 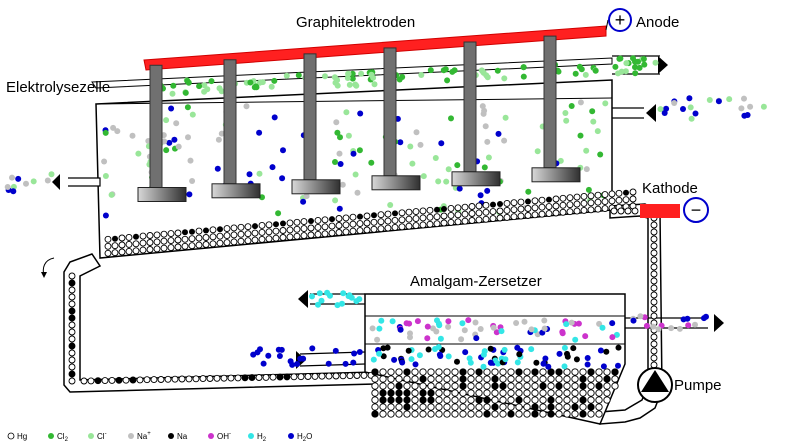 I want to click on legend: Hg Cl2 Cl- Na+ Na OH- H2 H2O, so click(x=159, y=437).